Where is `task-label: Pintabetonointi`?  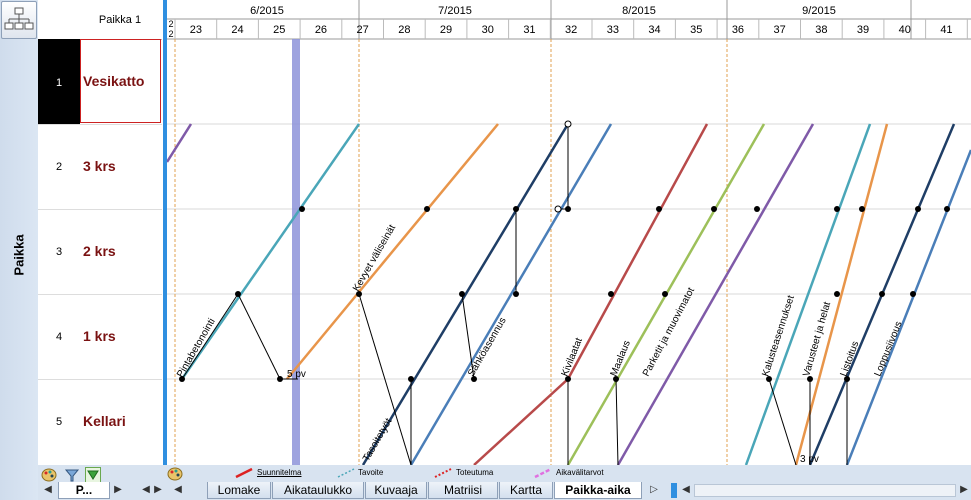
task-label: Pintabetonointi is located at coordinates (196, 348).